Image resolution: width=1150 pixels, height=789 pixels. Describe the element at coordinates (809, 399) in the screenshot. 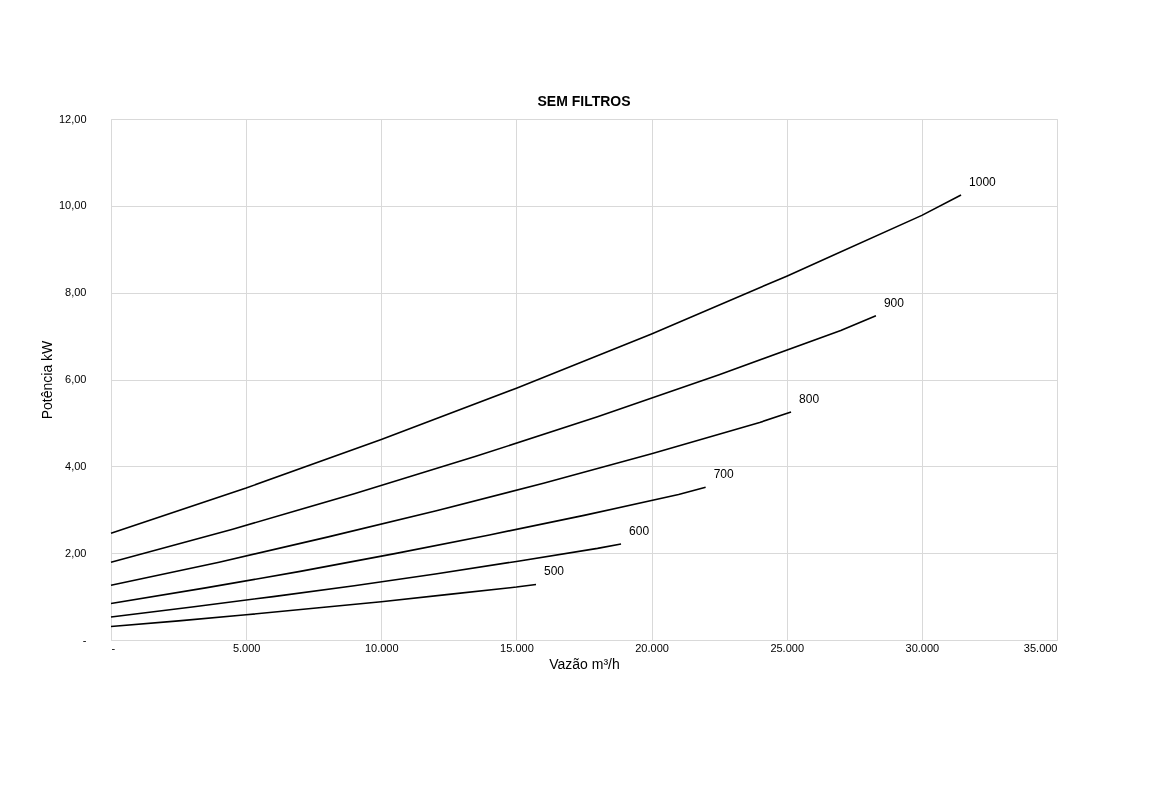

I see `series-label: 800` at that location.